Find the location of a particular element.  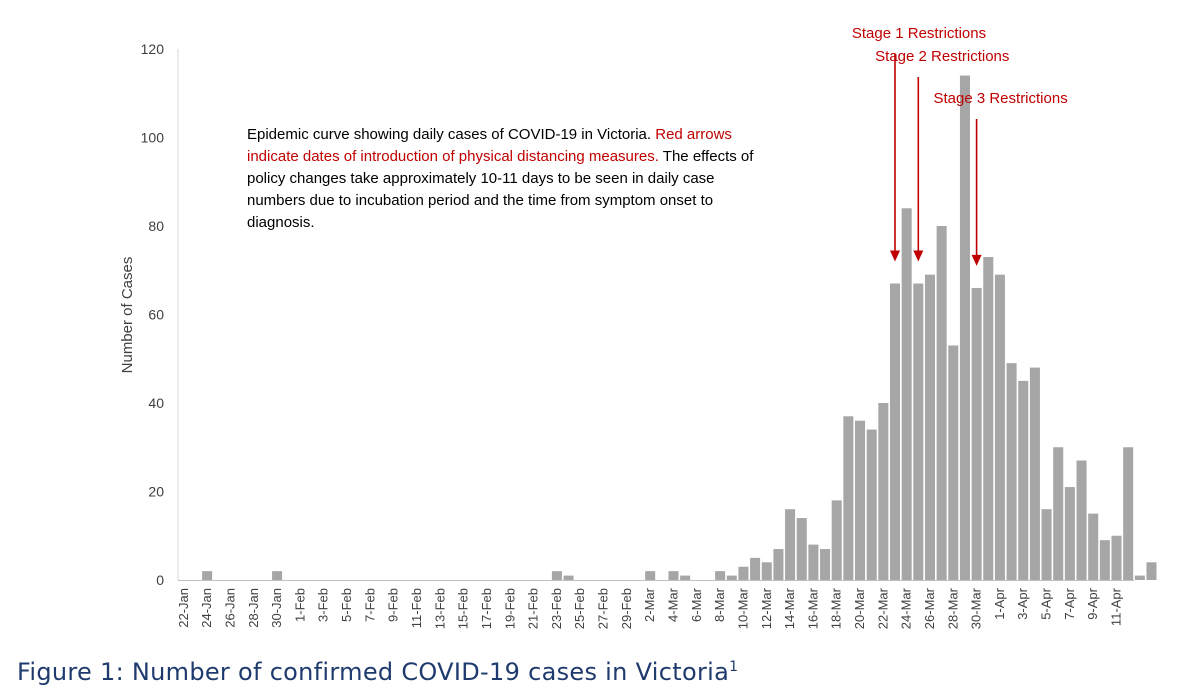

y-tick-label: 120 is located at coordinates (153, 49).